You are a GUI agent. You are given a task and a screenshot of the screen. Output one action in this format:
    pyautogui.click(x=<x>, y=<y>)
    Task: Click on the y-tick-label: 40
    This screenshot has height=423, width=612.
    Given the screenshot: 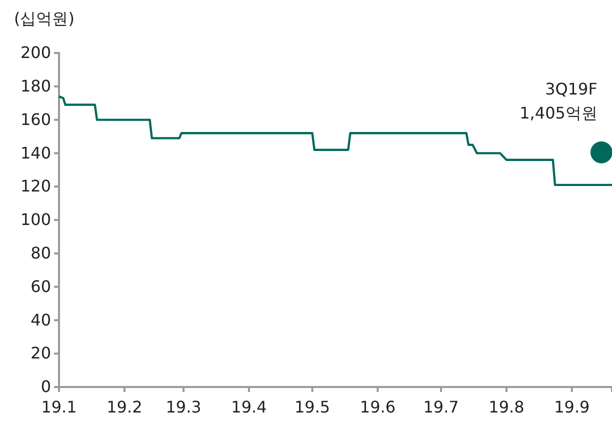 What is the action you would take?
    pyautogui.click(x=40, y=320)
    